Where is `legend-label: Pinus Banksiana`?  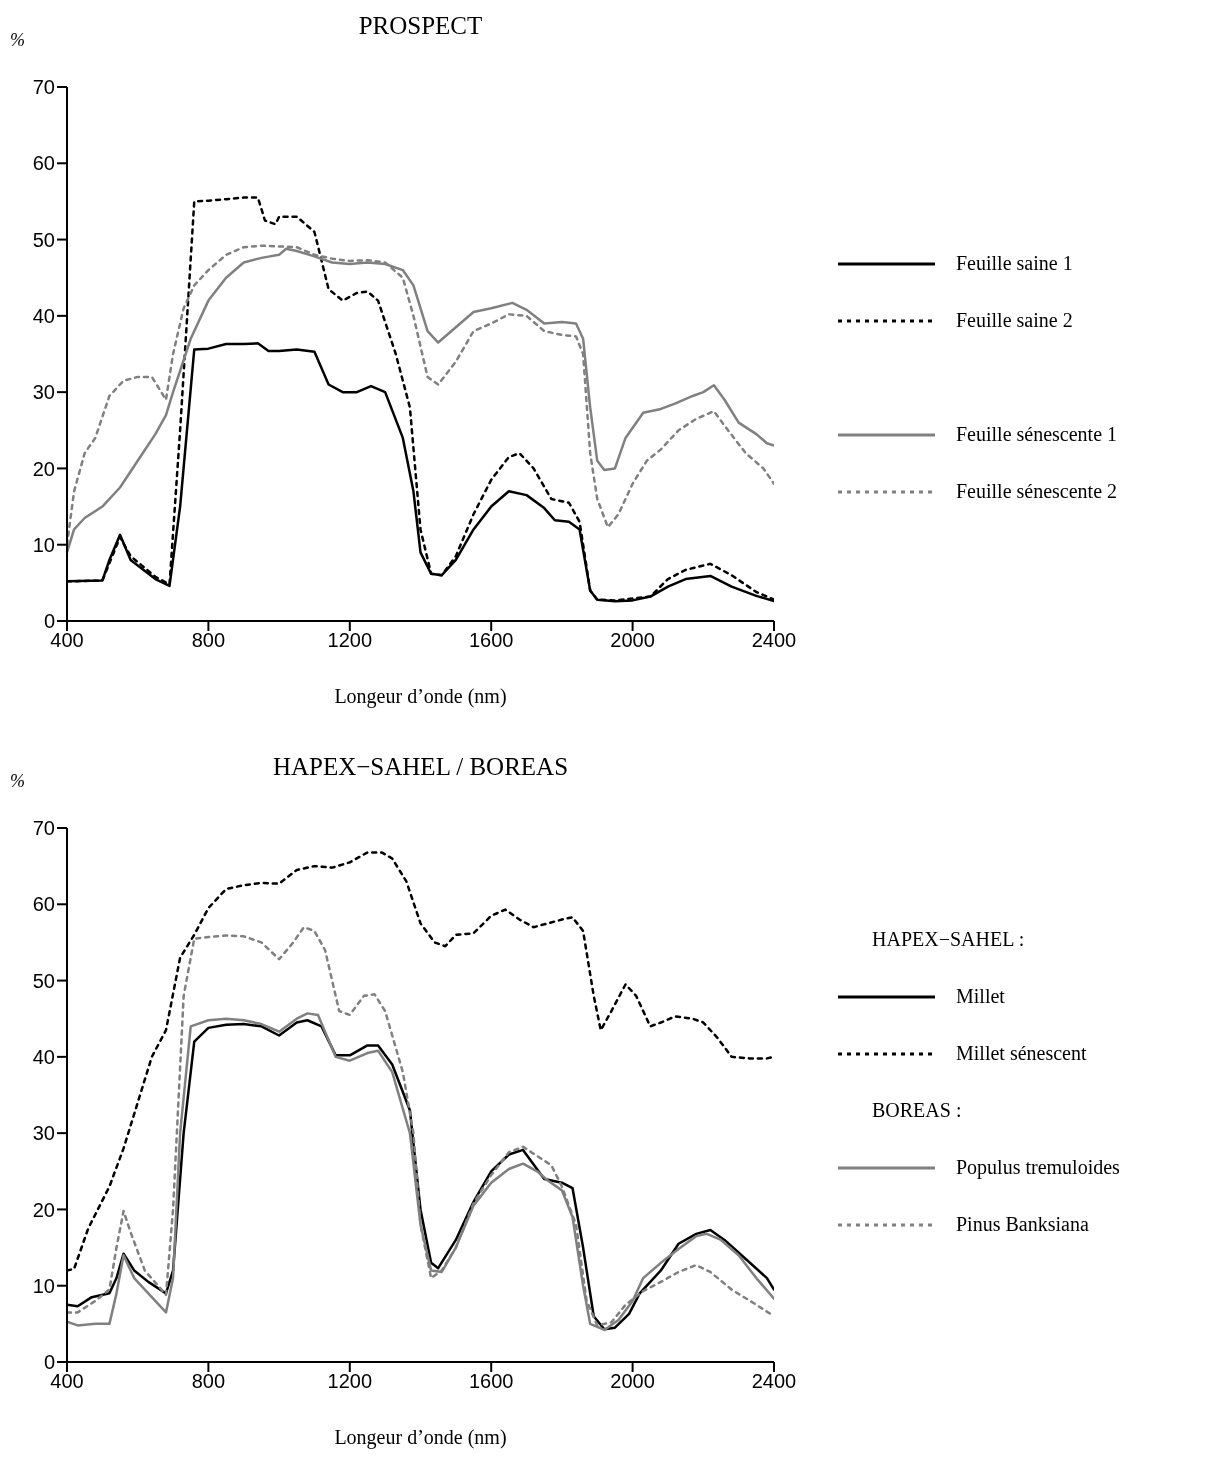 legend-label: Pinus Banksiana is located at coordinates (1022, 1224).